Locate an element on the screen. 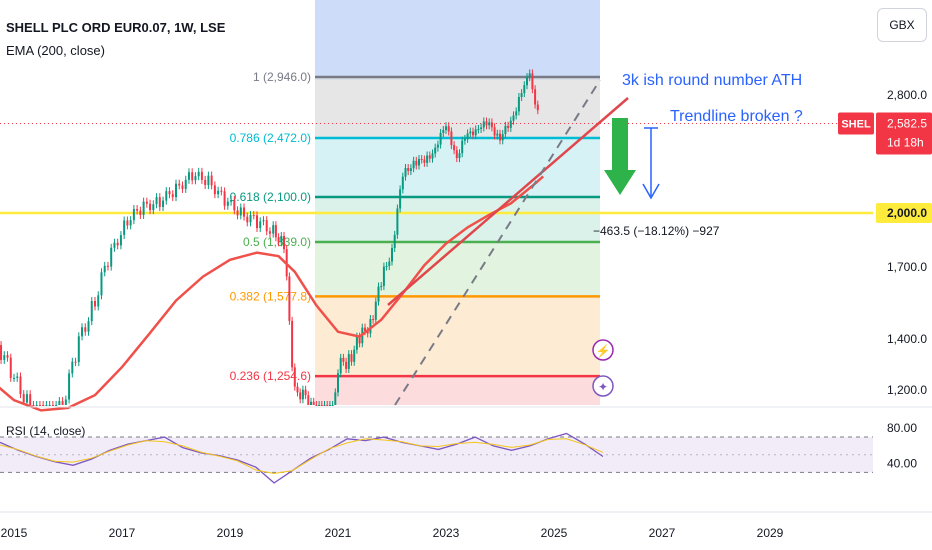 The width and height of the screenshot is (932, 550). ema-indicator-label: EMA (200, close) is located at coordinates (55, 50).